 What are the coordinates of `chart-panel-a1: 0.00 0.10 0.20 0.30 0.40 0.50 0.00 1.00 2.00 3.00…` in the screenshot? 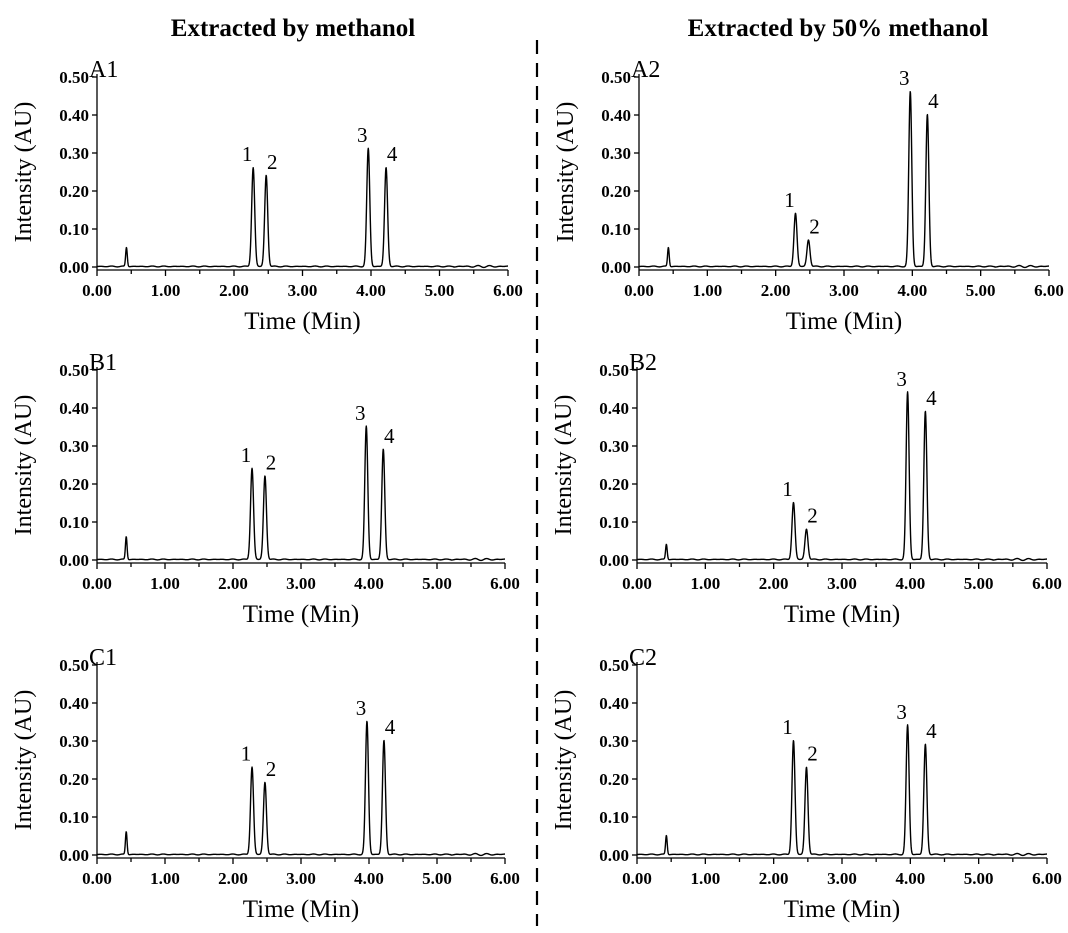 It's located at (267, 196).